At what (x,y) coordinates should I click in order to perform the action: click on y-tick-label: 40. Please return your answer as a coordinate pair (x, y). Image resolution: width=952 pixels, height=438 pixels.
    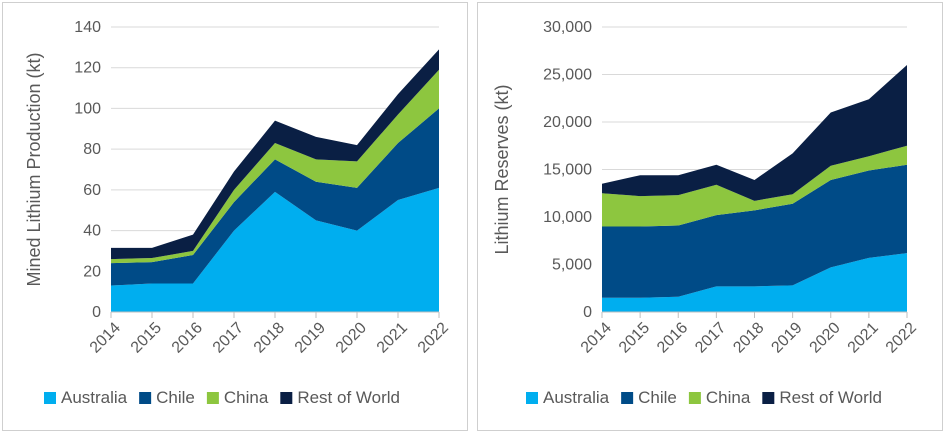
    Looking at the image, I should click on (92, 231).